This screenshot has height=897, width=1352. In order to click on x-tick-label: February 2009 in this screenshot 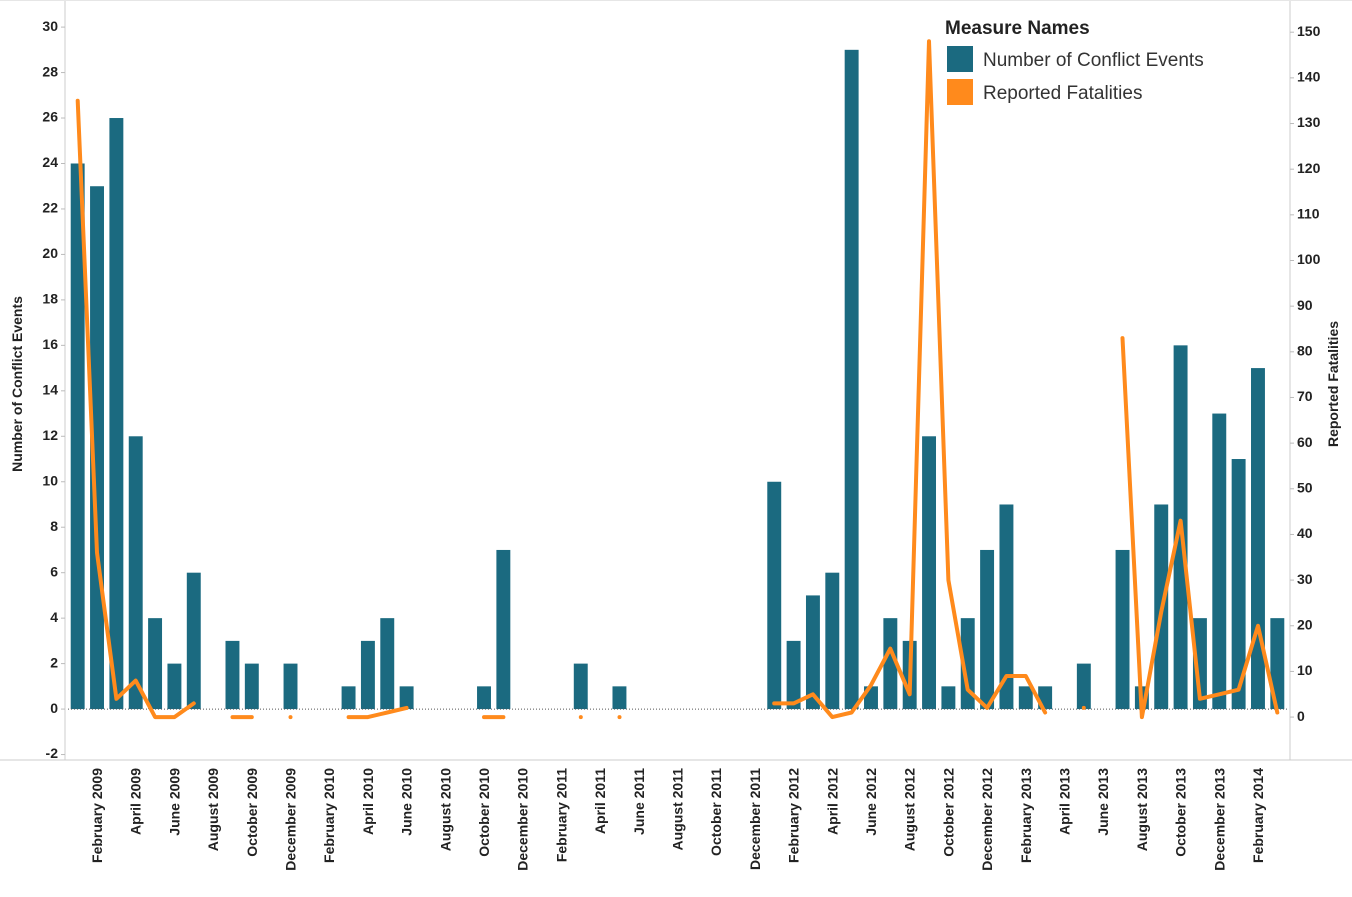, I will do `click(97, 815)`.